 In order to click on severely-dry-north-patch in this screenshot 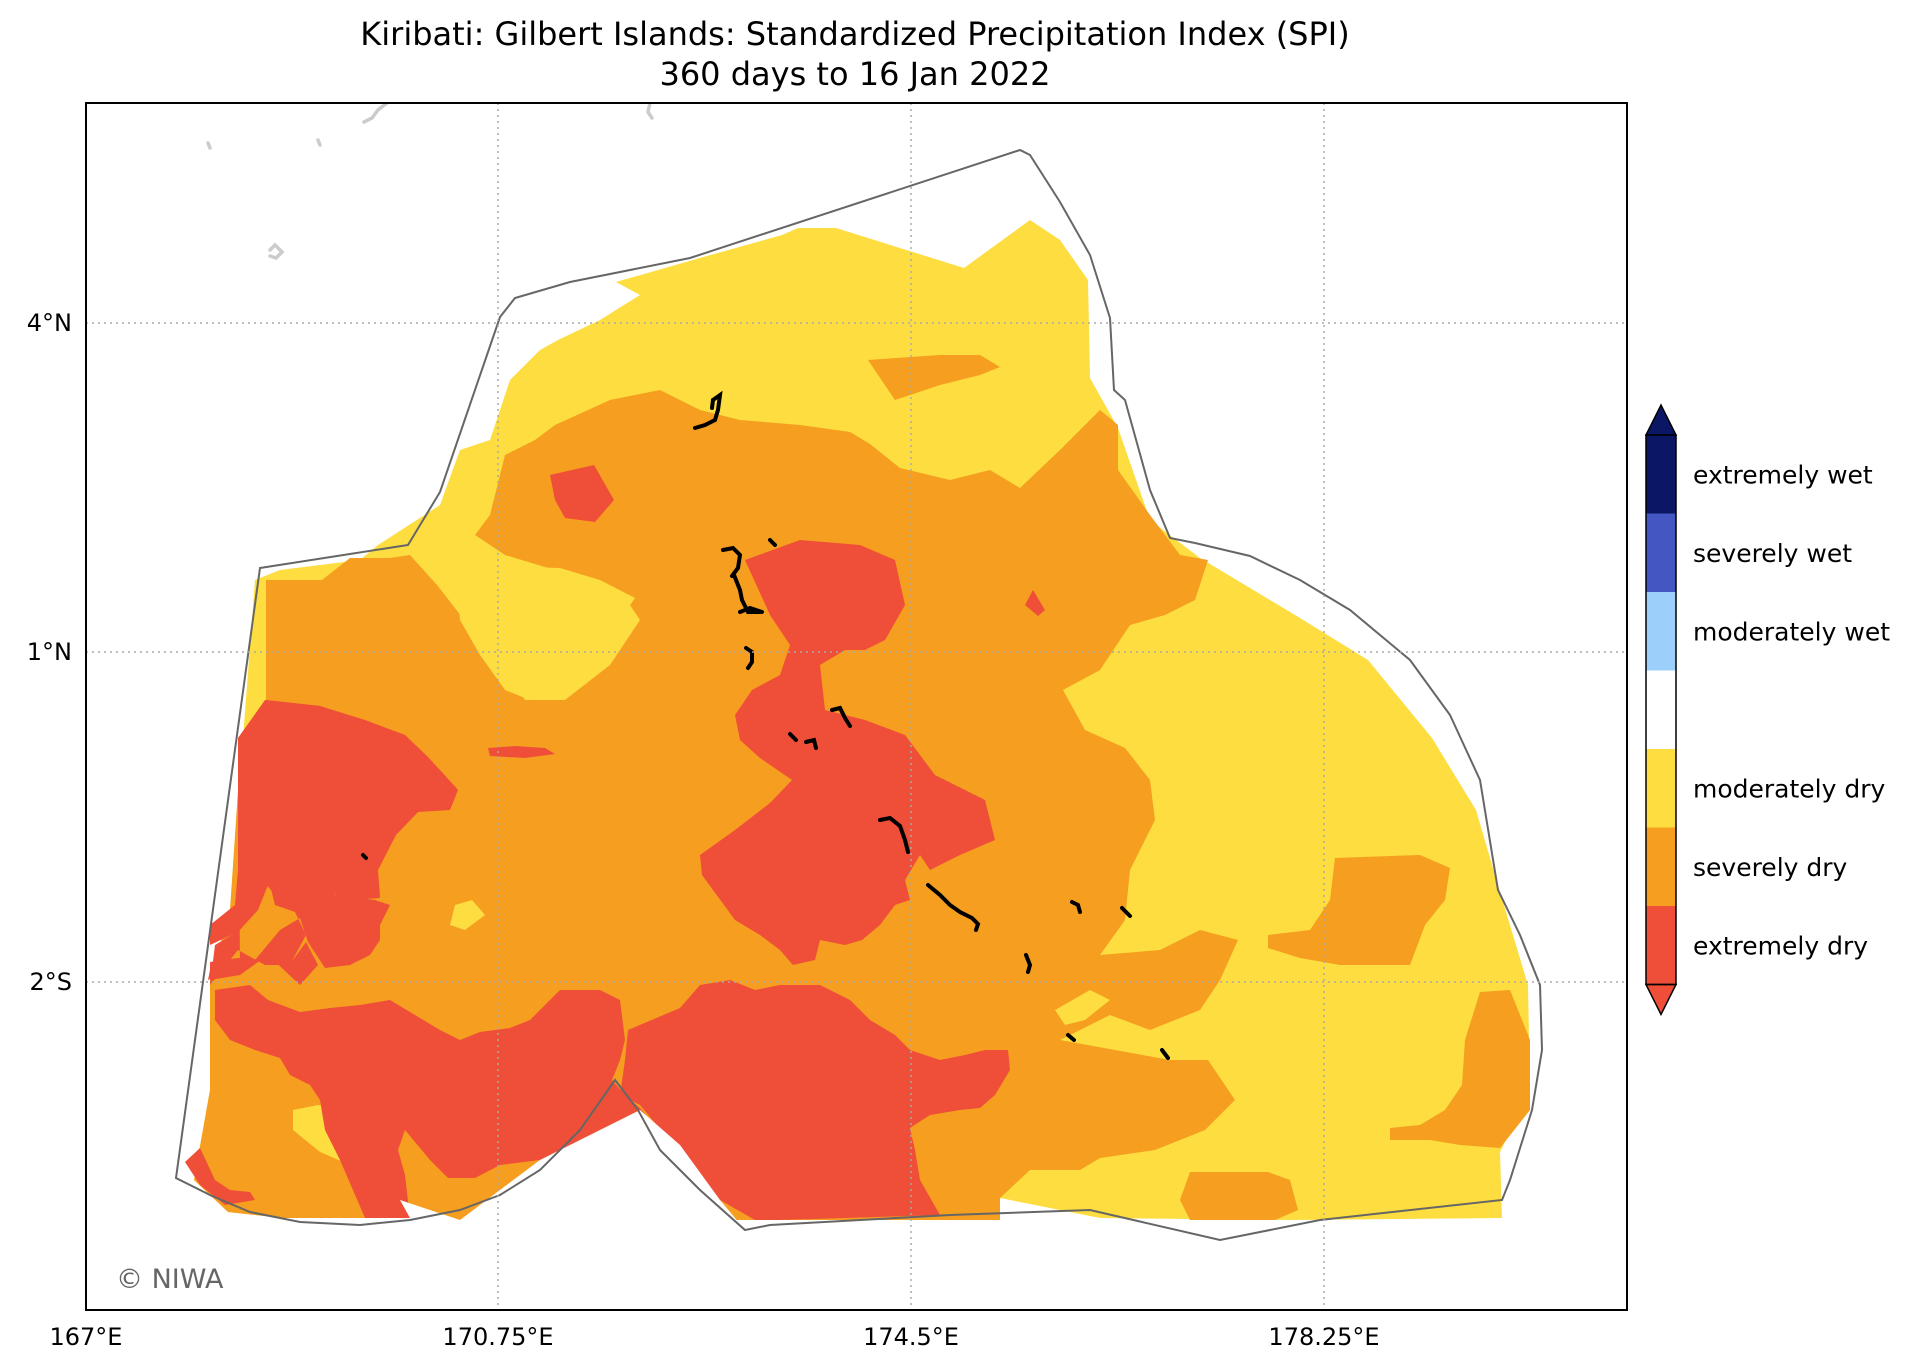, I will do `click(934, 377)`.